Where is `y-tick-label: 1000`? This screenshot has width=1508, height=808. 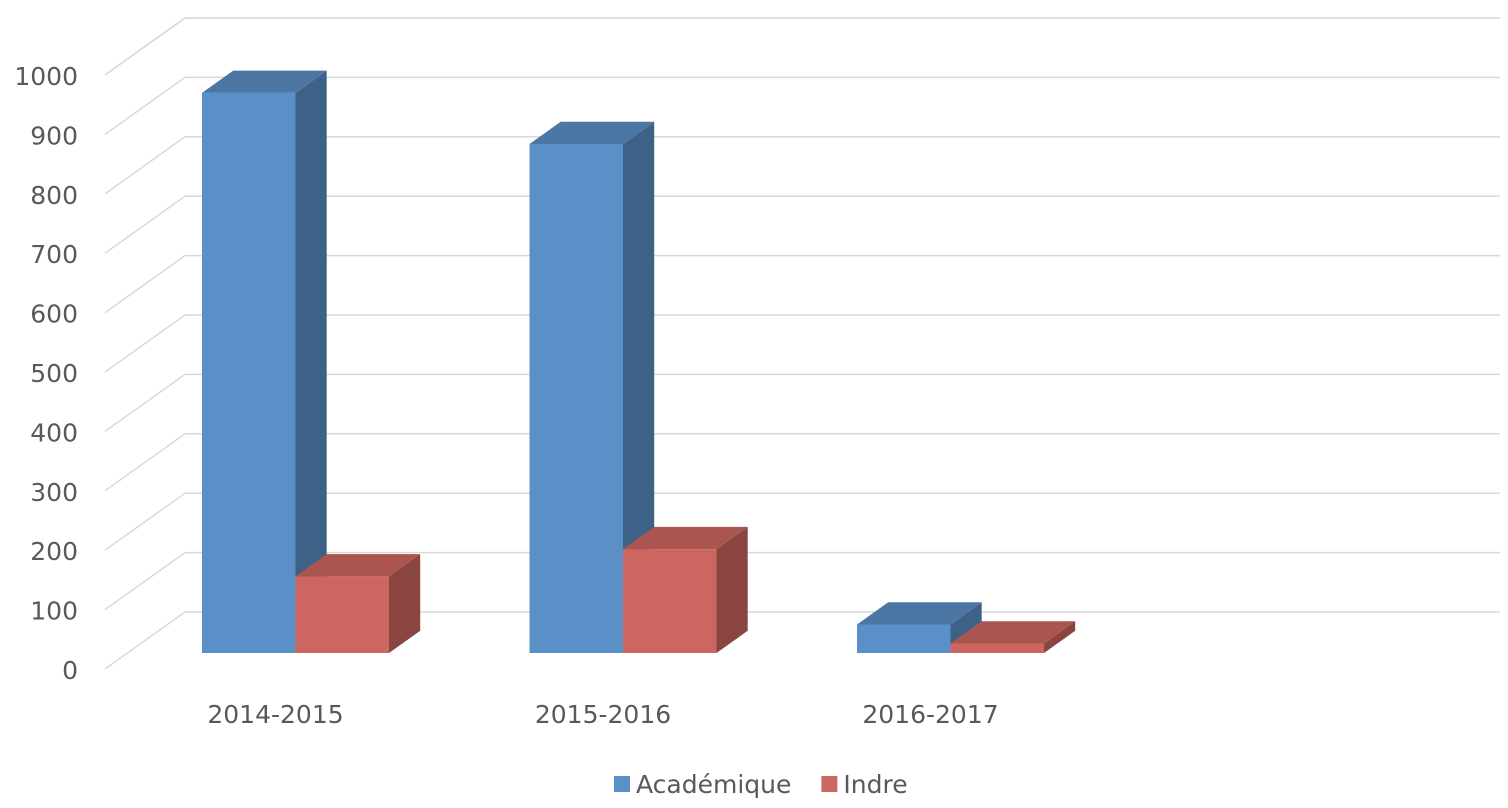
y-tick-label: 1000 is located at coordinates (46, 76).